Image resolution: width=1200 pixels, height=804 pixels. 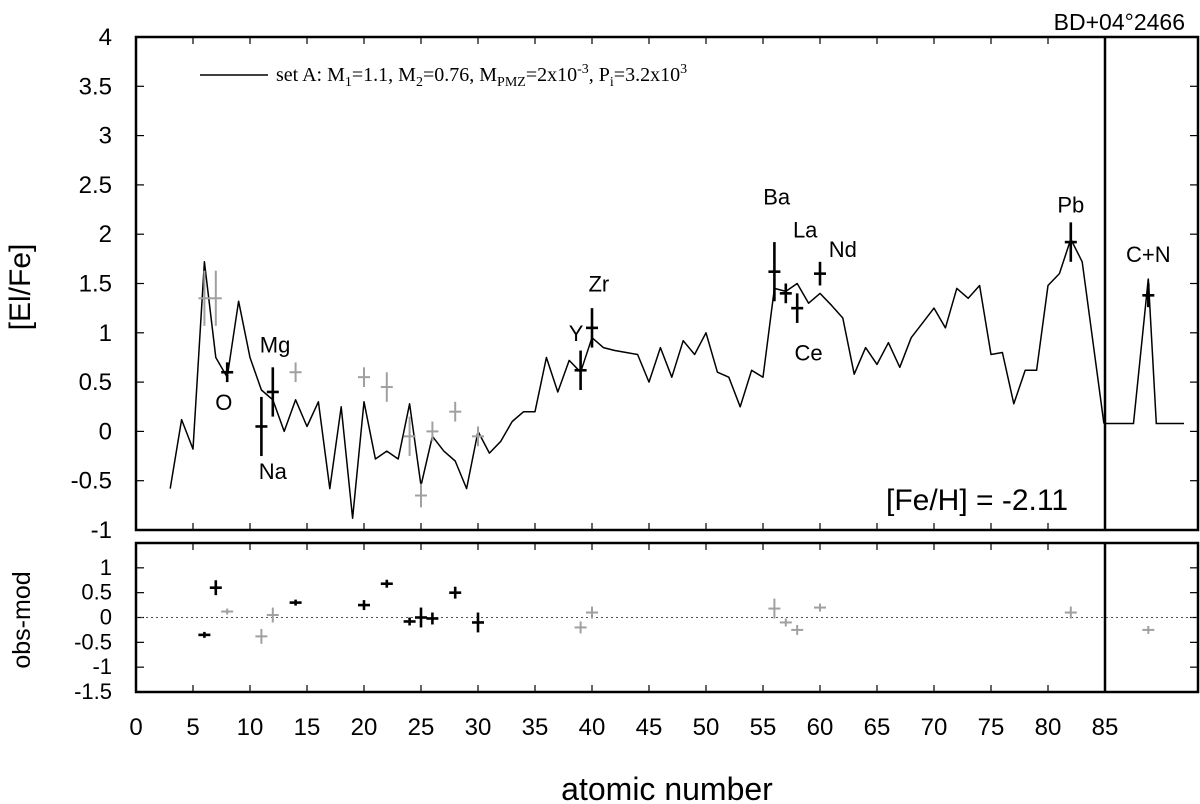 What do you see at coordinates (20, 287) in the screenshot?
I see `y-axis-title-top: [El/Fe]` at bounding box center [20, 287].